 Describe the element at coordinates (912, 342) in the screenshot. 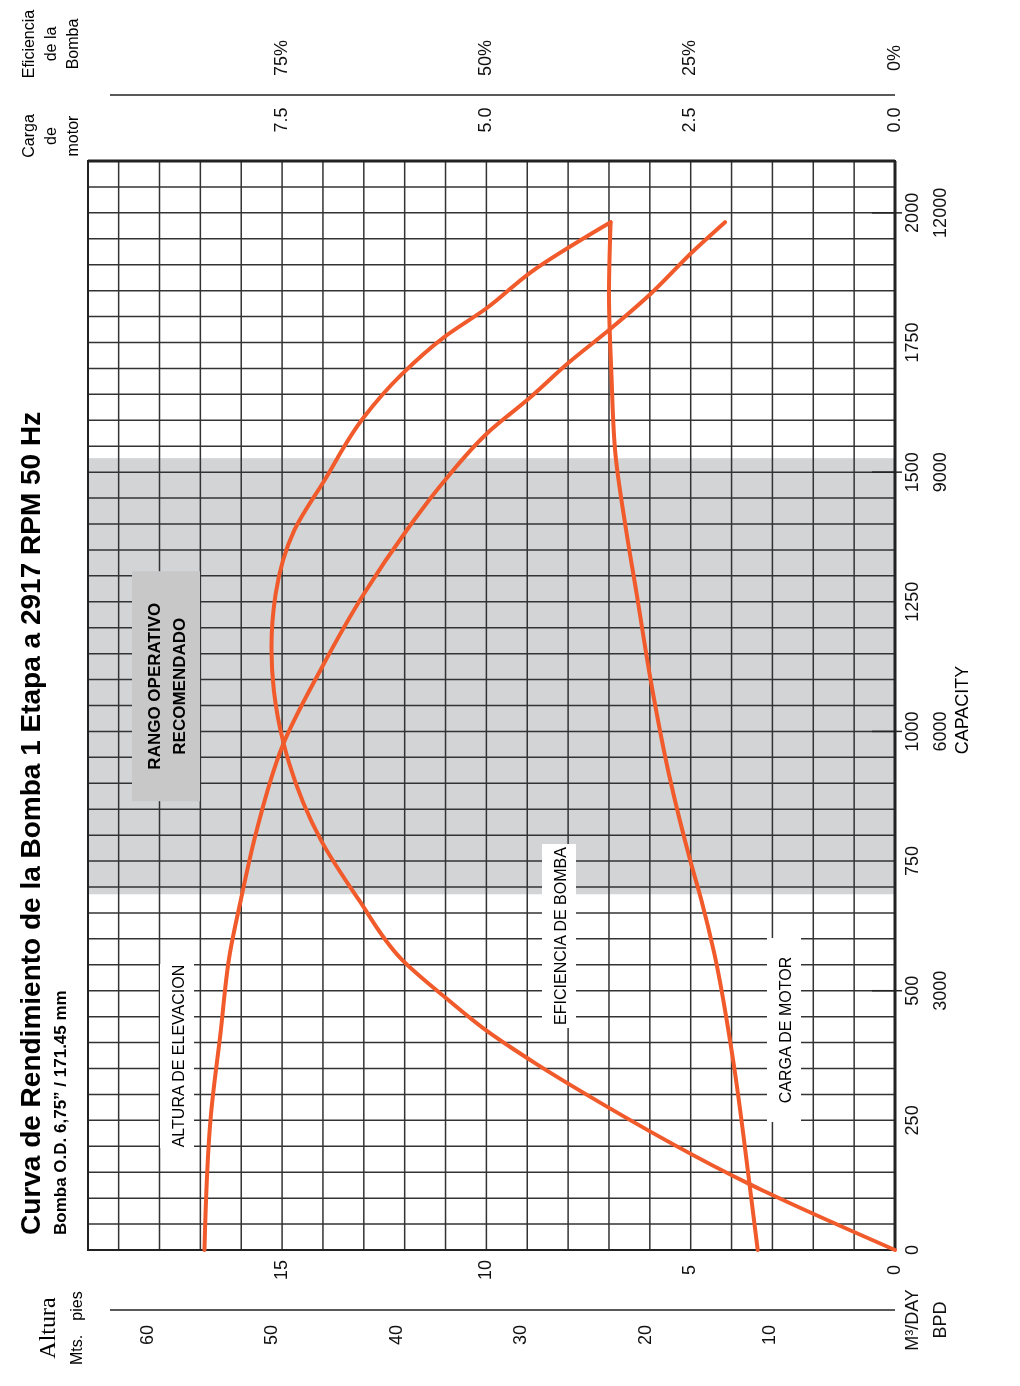

I see `y-tick-label: 1750` at that location.